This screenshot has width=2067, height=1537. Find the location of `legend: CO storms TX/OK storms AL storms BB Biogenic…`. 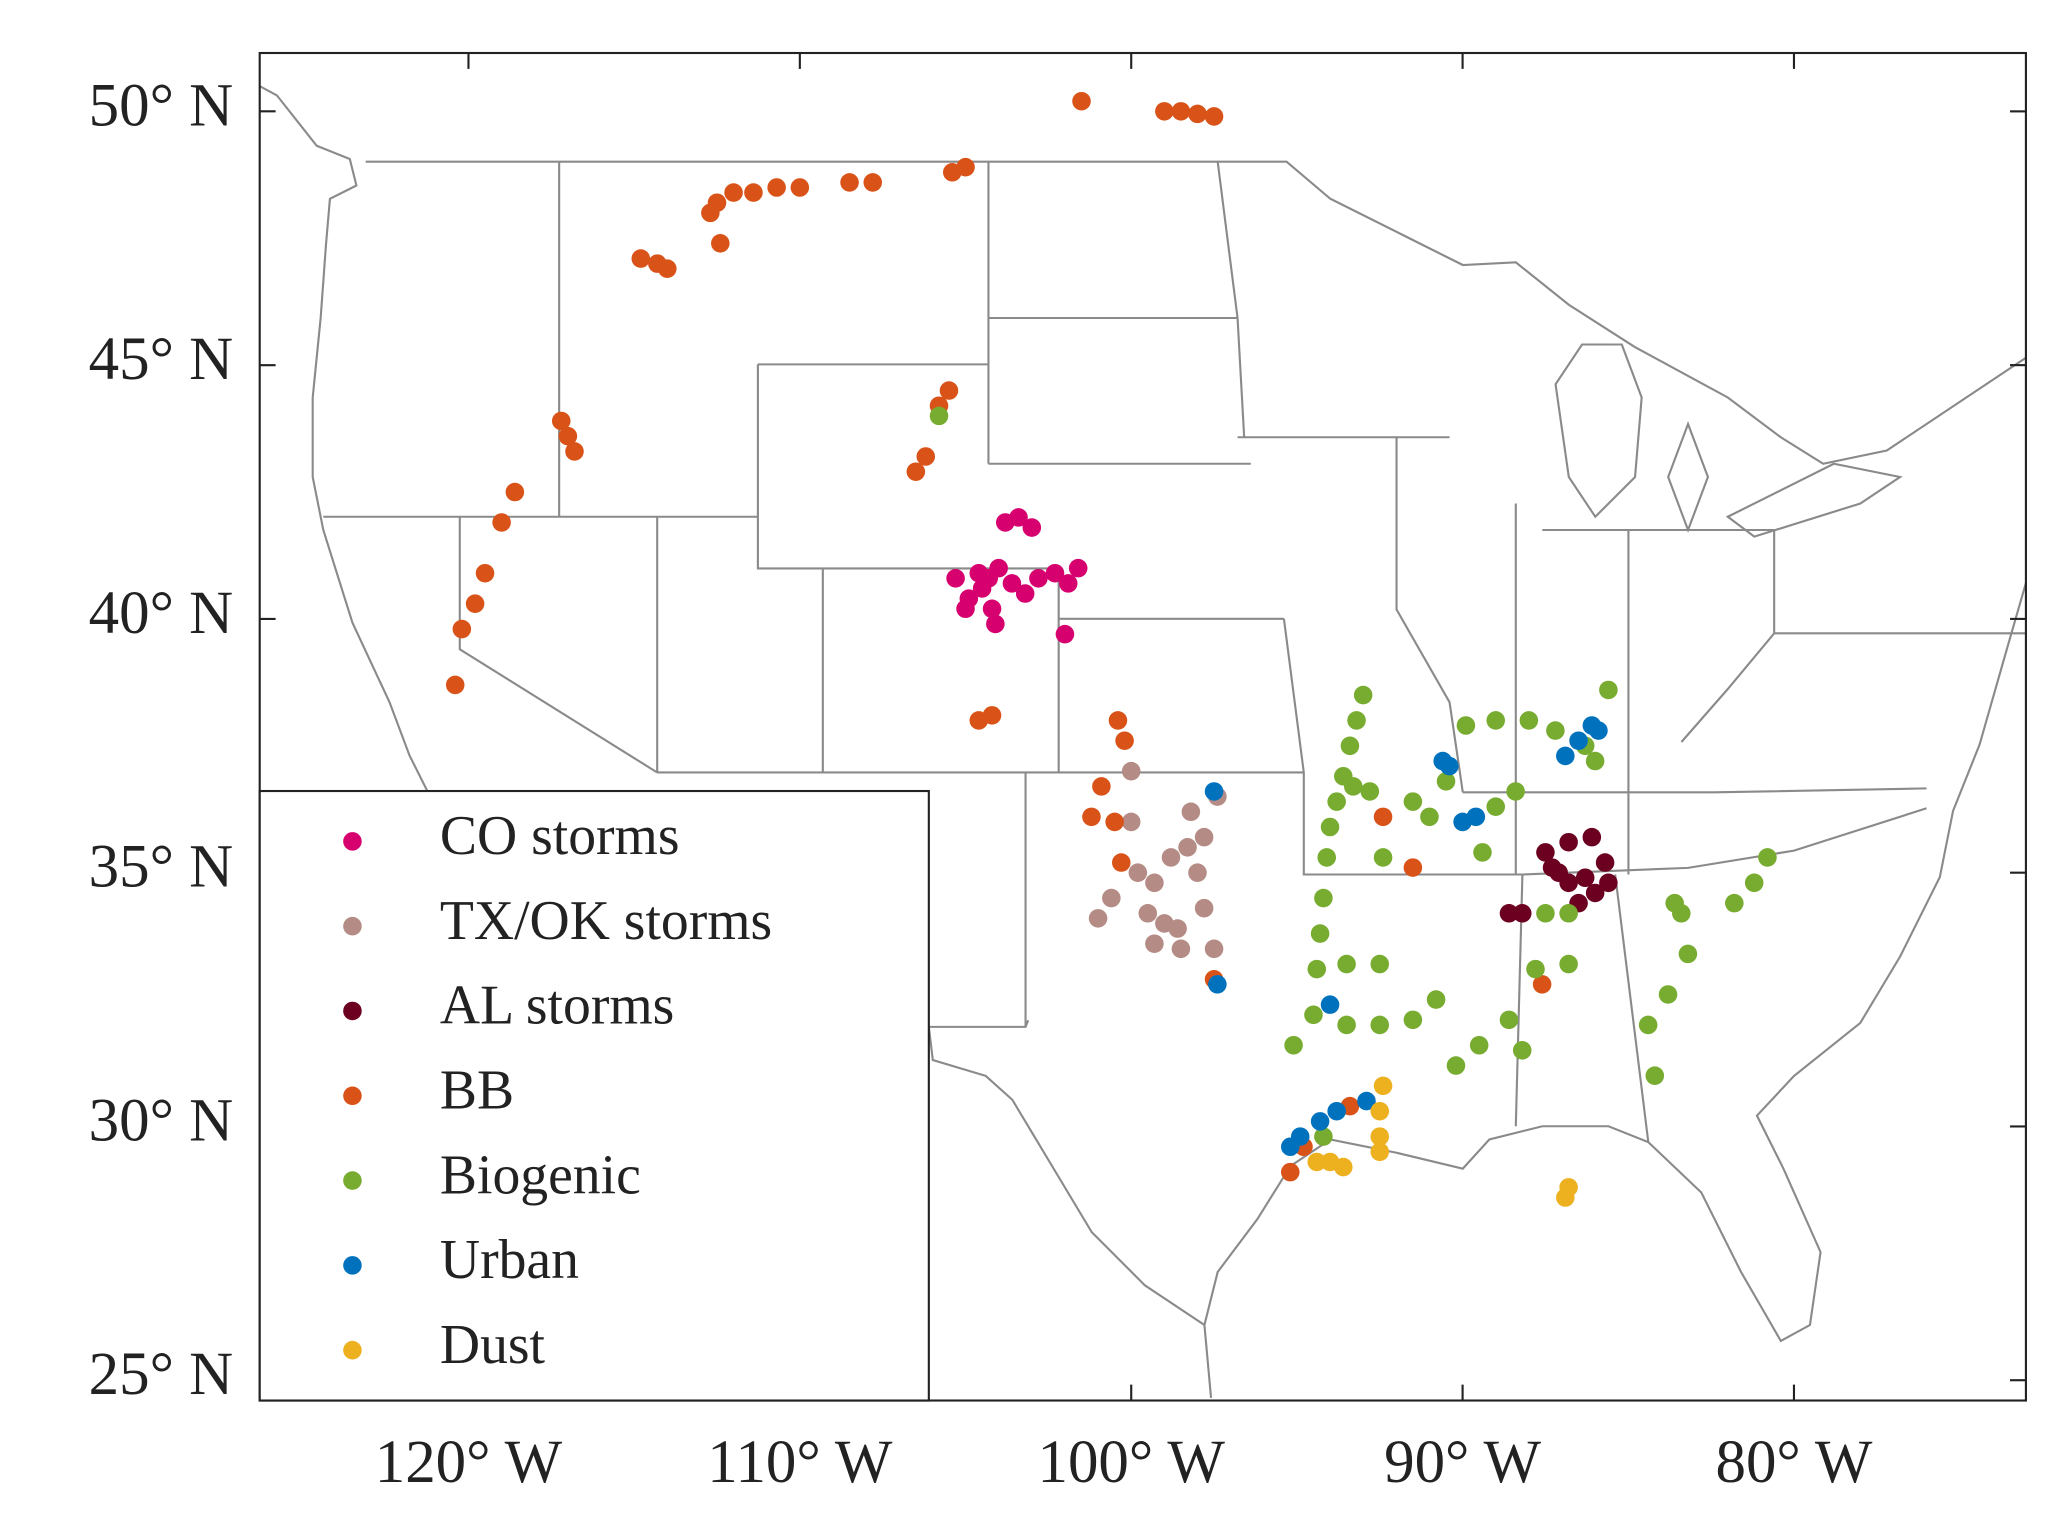

legend: CO storms TX/OK storms AL storms BB Biogenic… is located at coordinates (594, 1095).